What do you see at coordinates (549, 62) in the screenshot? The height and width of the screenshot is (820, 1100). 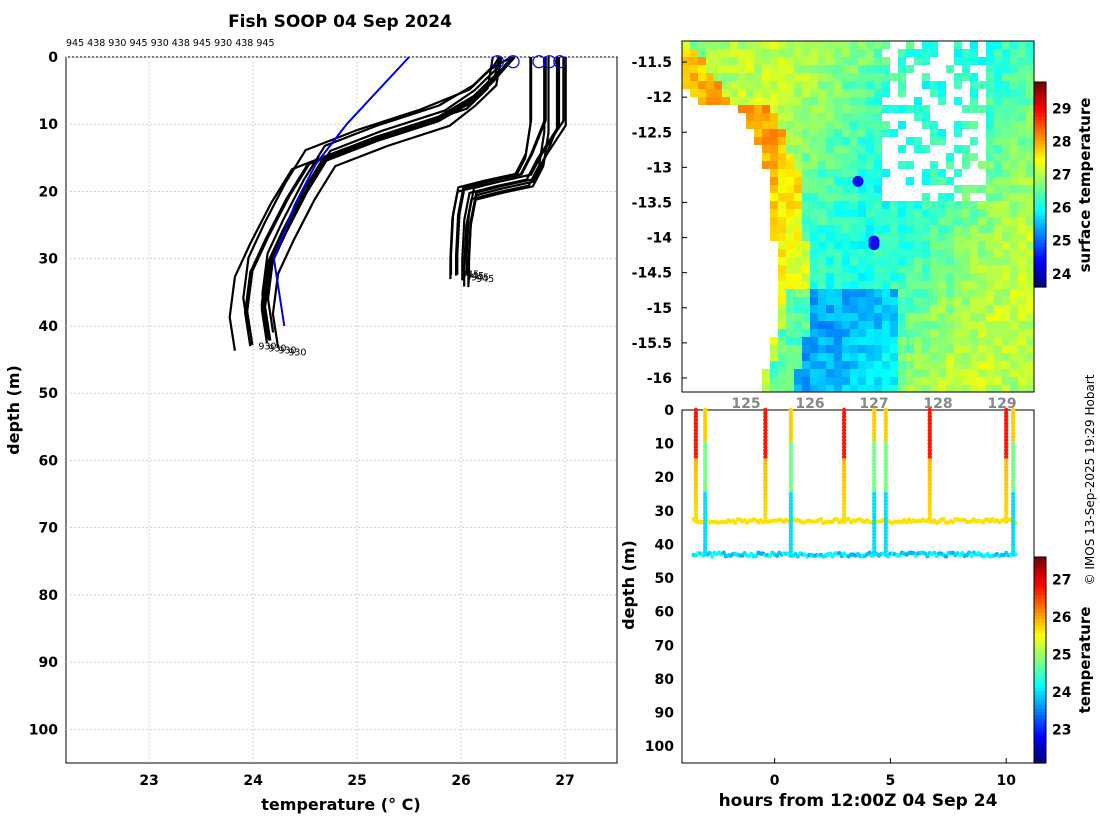 I see `profile-start-circle` at bounding box center [549, 62].